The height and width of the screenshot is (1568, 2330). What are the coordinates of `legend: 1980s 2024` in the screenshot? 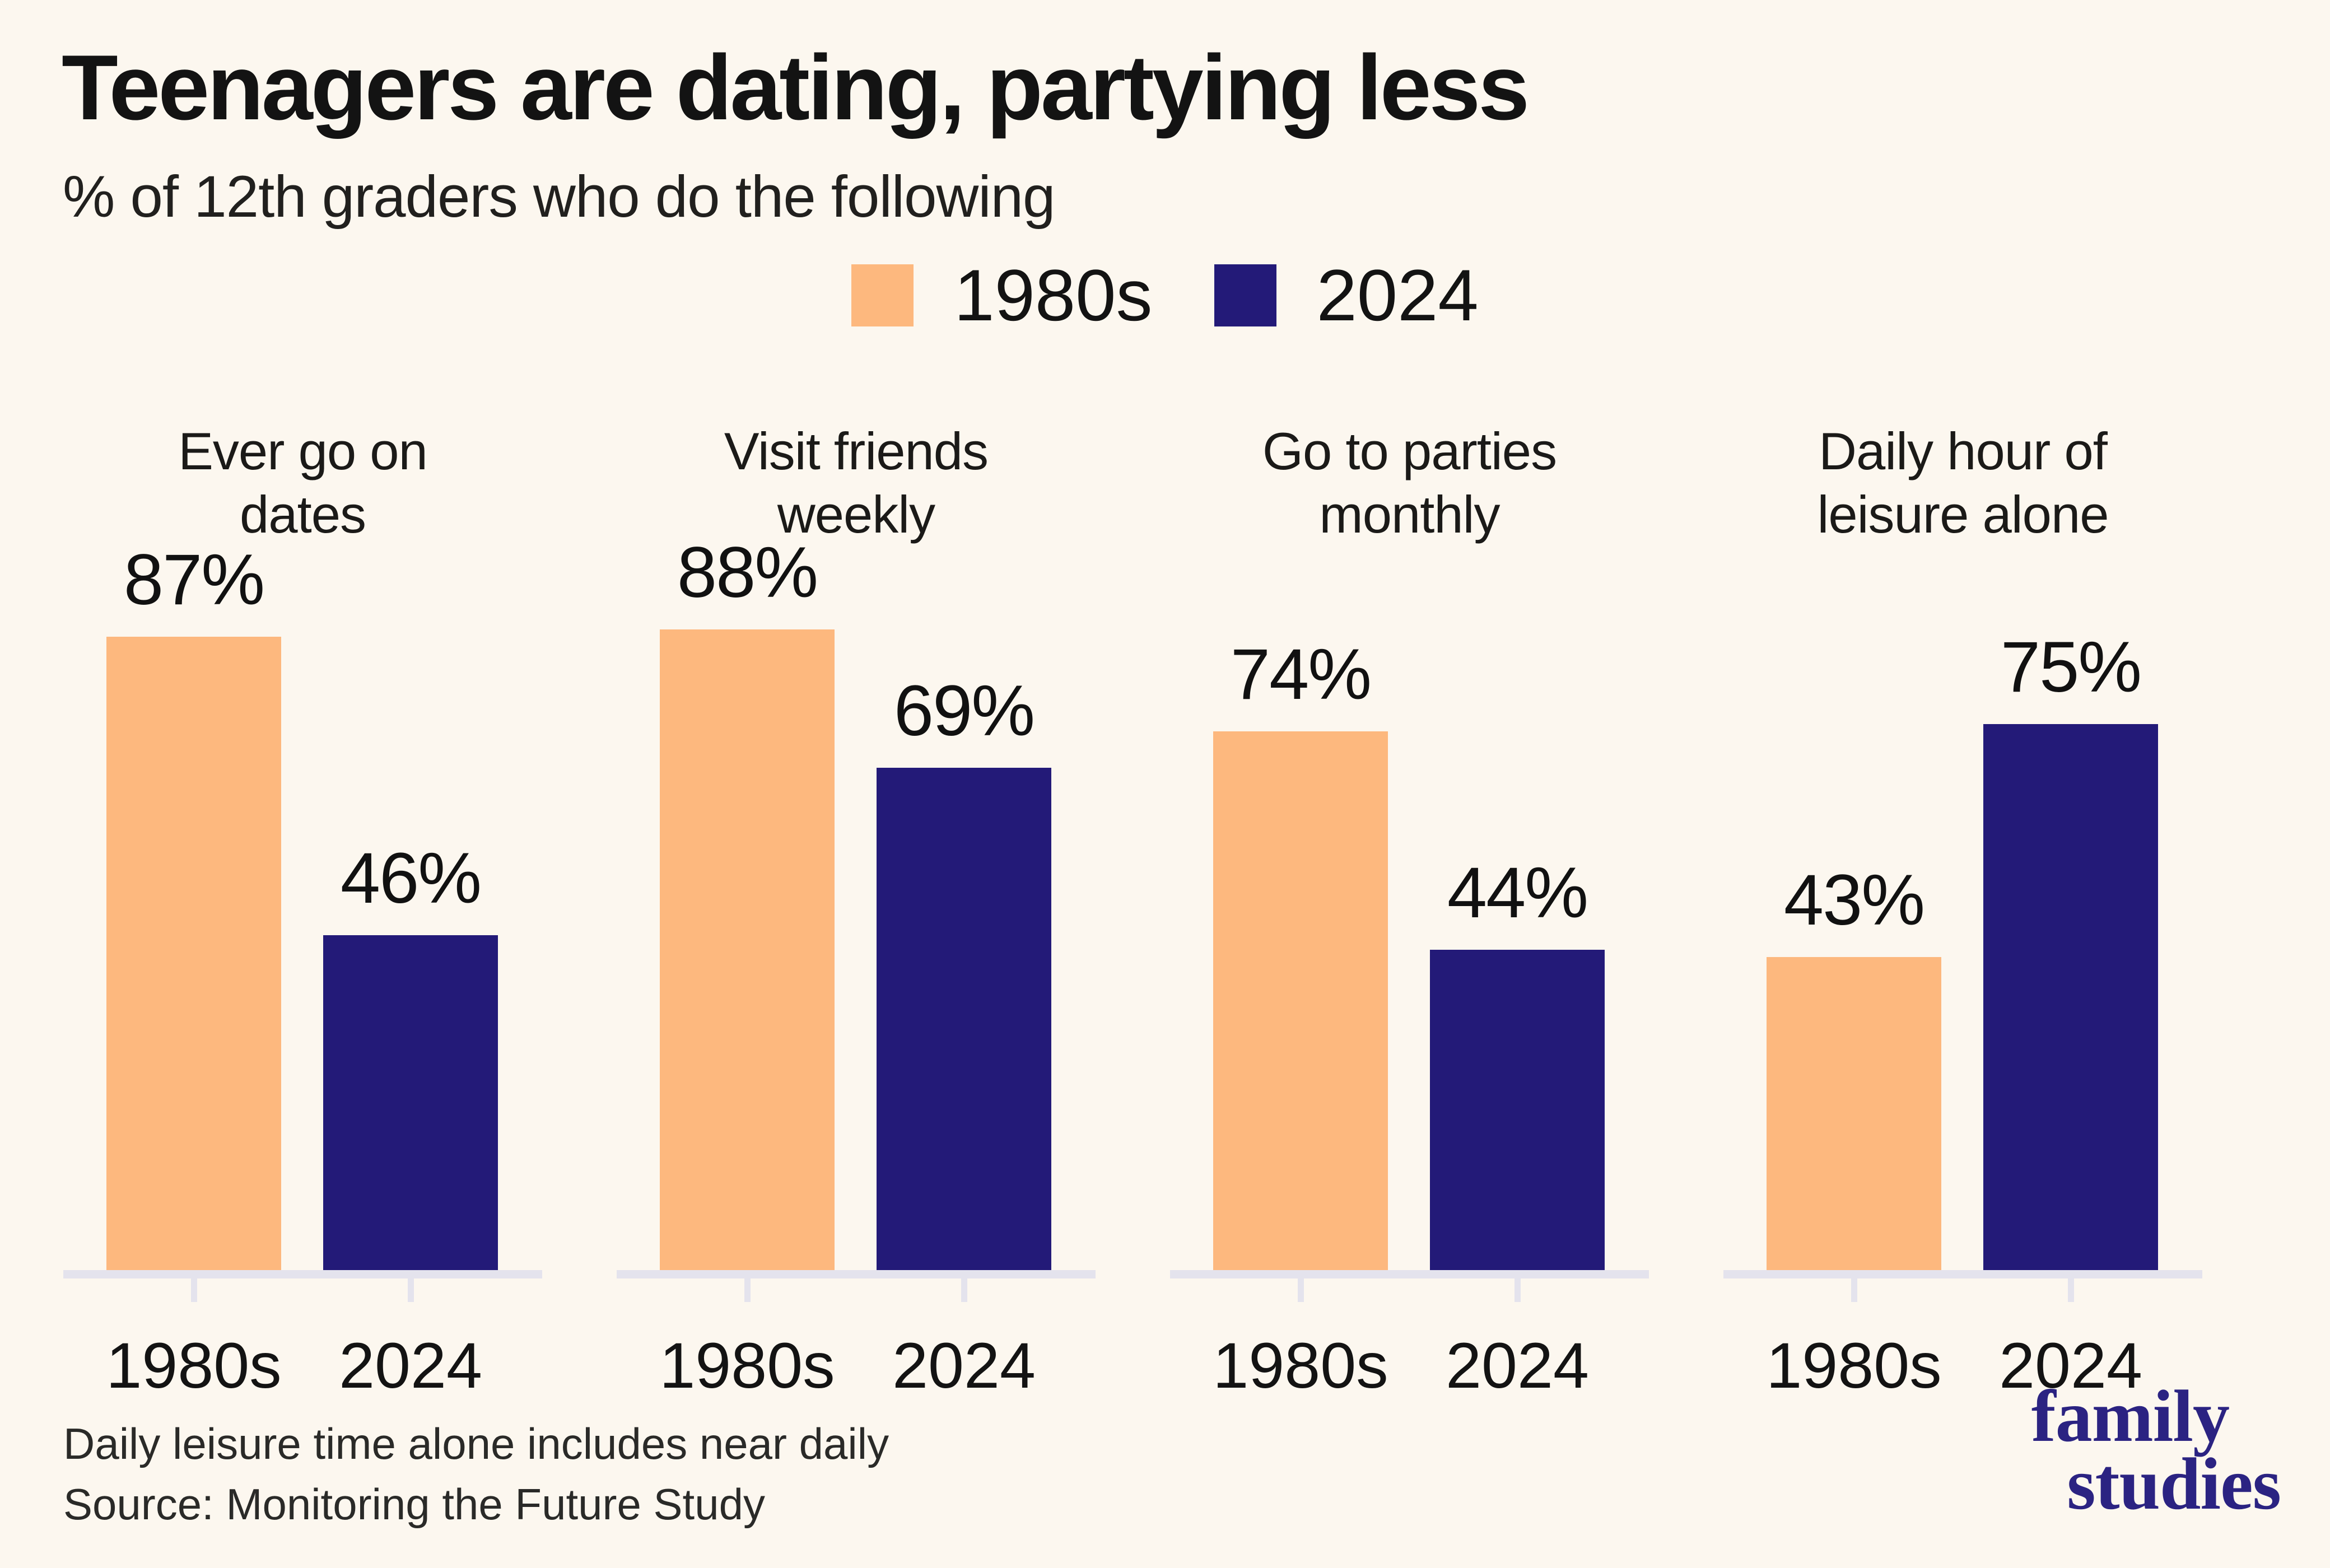 It's located at (1165, 296).